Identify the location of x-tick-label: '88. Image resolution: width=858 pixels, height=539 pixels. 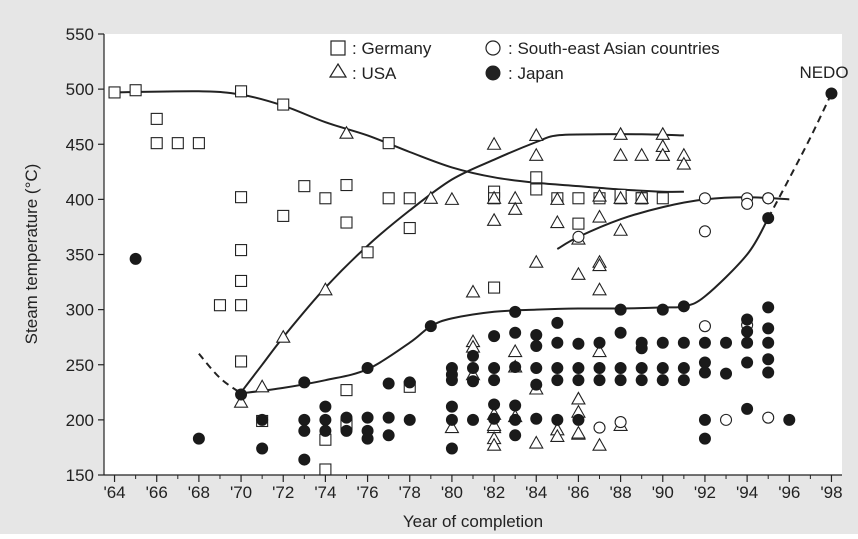
(621, 492).